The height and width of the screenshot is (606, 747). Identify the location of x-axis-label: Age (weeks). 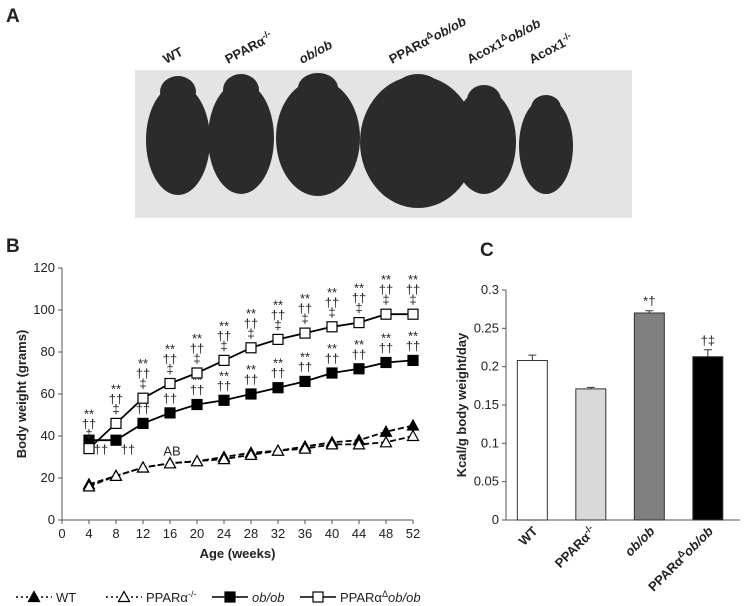
(238, 553).